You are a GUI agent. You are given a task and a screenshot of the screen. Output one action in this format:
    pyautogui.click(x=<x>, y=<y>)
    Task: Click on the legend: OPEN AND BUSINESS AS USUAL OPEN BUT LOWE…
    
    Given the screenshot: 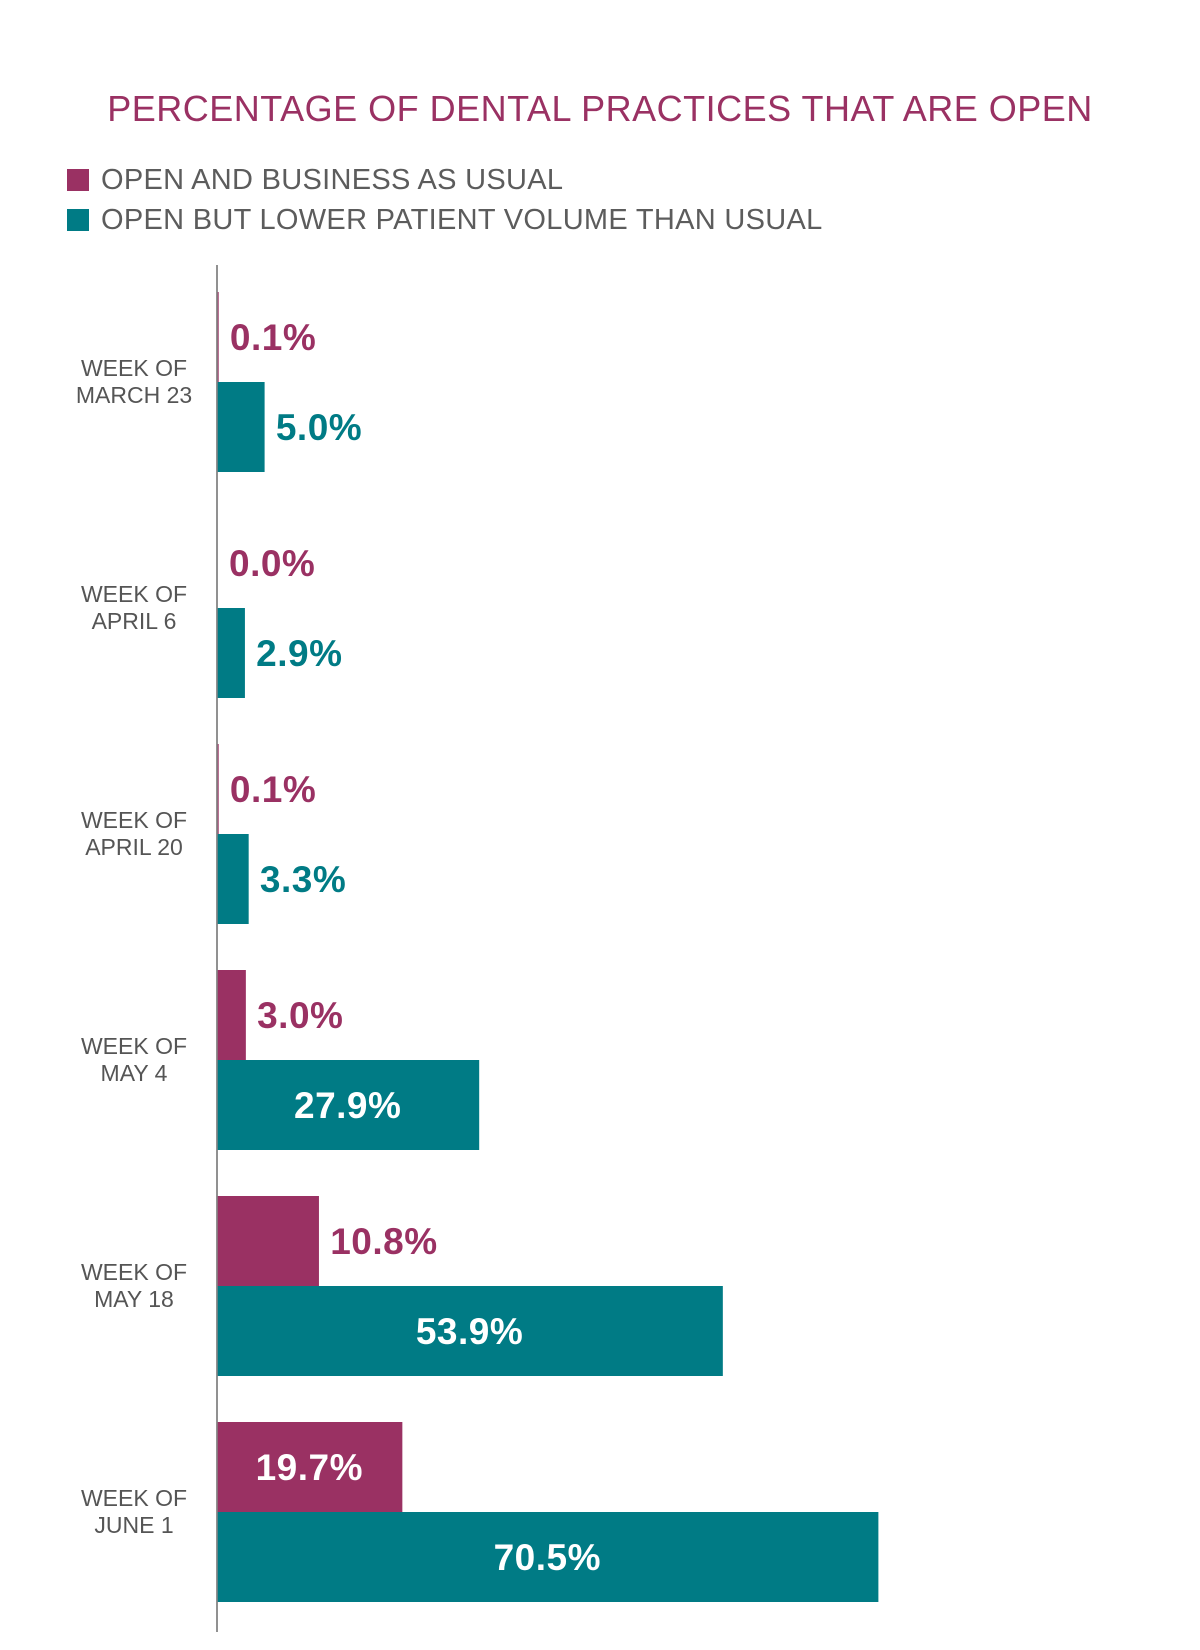 What is the action you would take?
    pyautogui.click(x=445, y=200)
    